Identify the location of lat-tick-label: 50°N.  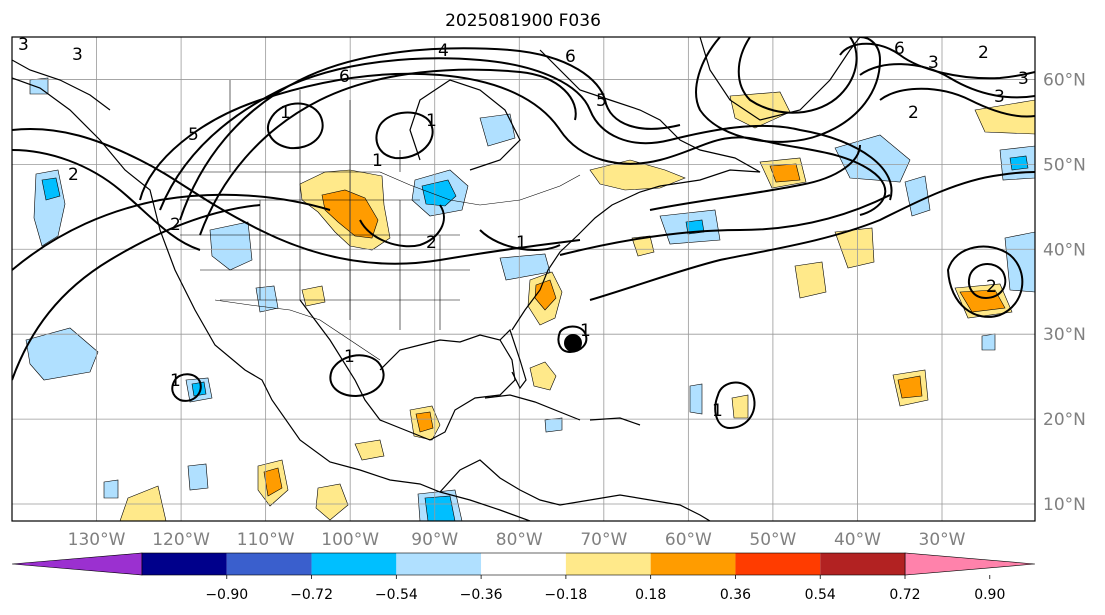
(1064, 165).